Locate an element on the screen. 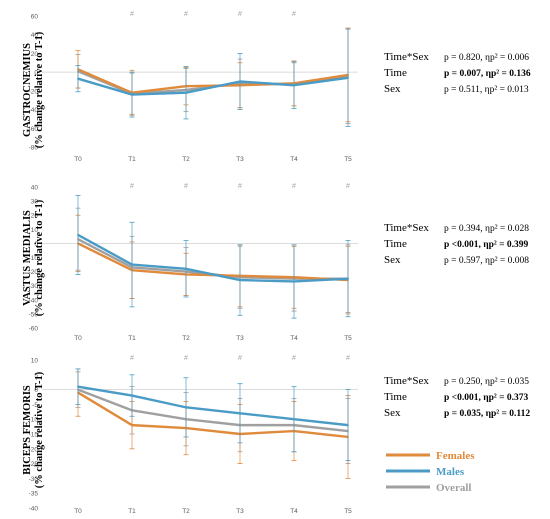 This screenshot has width=550, height=519. series-line-females is located at coordinates (213, 415).